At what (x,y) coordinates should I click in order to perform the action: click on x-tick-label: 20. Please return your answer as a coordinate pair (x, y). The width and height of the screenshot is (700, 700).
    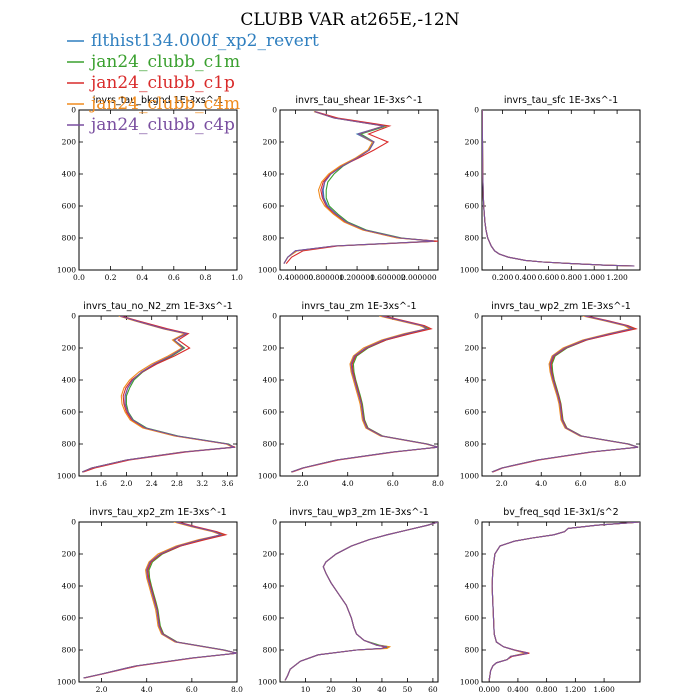
    Looking at the image, I should click on (331, 689).